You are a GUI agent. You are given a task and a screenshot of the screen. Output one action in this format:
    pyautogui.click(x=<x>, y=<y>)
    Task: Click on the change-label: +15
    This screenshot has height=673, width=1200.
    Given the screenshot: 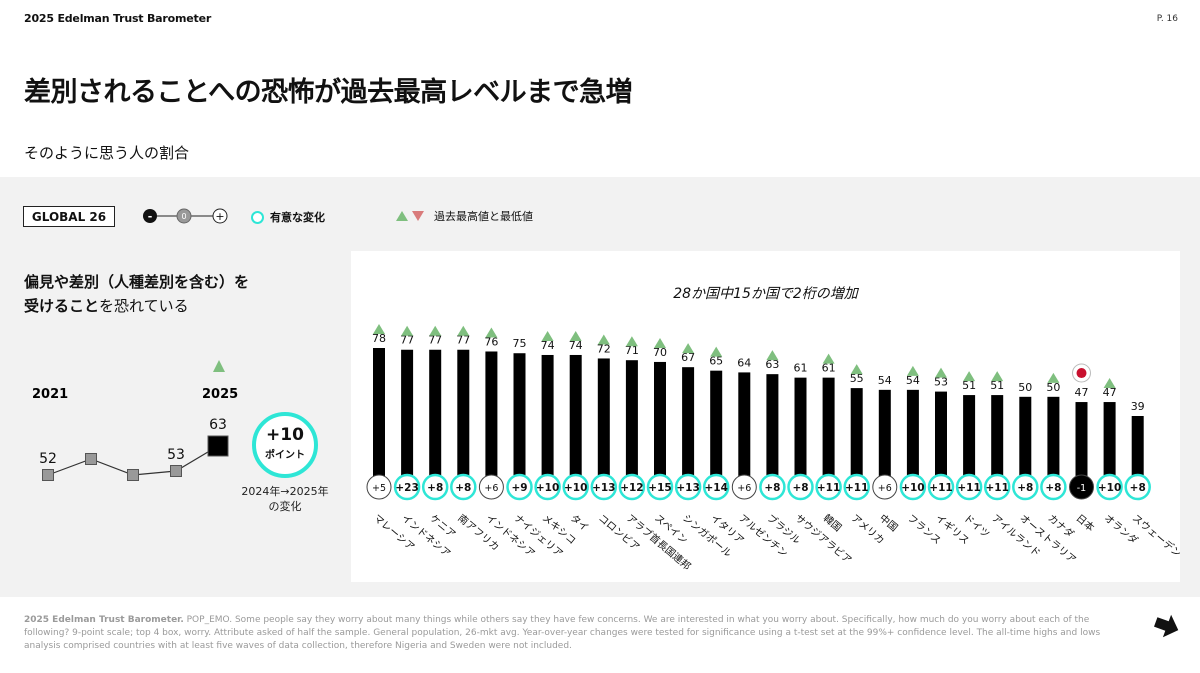 What is the action you would take?
    pyautogui.click(x=659, y=488)
    